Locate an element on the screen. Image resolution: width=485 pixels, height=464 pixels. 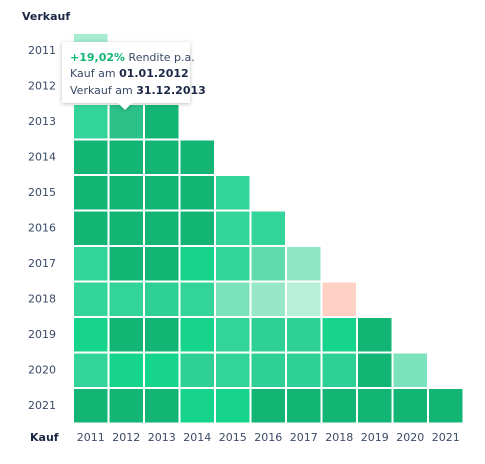
tooltip-line: +19,02% Rendite p.a. is located at coordinates (132, 57).